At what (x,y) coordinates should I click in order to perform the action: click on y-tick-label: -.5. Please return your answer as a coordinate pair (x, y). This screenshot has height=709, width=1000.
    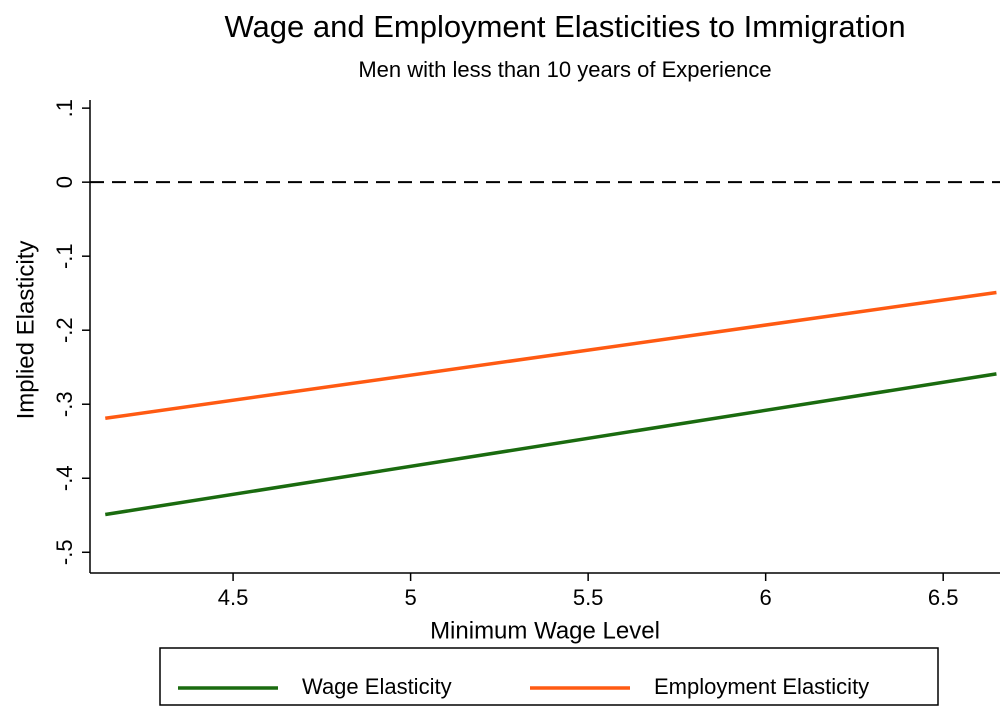
    Looking at the image, I should click on (64, 552).